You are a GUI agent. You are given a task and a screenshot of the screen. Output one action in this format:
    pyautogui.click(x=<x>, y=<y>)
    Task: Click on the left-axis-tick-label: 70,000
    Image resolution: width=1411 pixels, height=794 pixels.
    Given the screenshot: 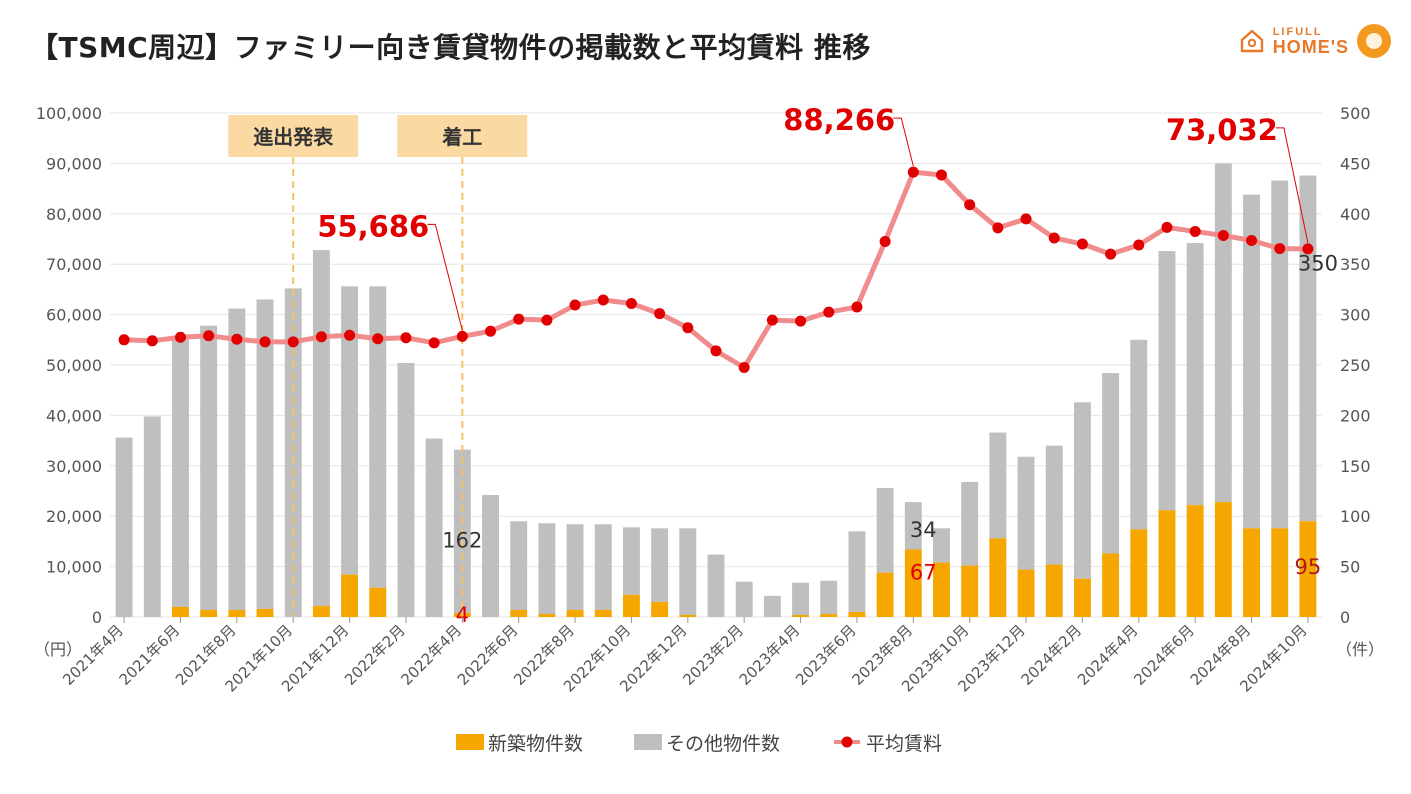 What is the action you would take?
    pyautogui.click(x=74, y=264)
    